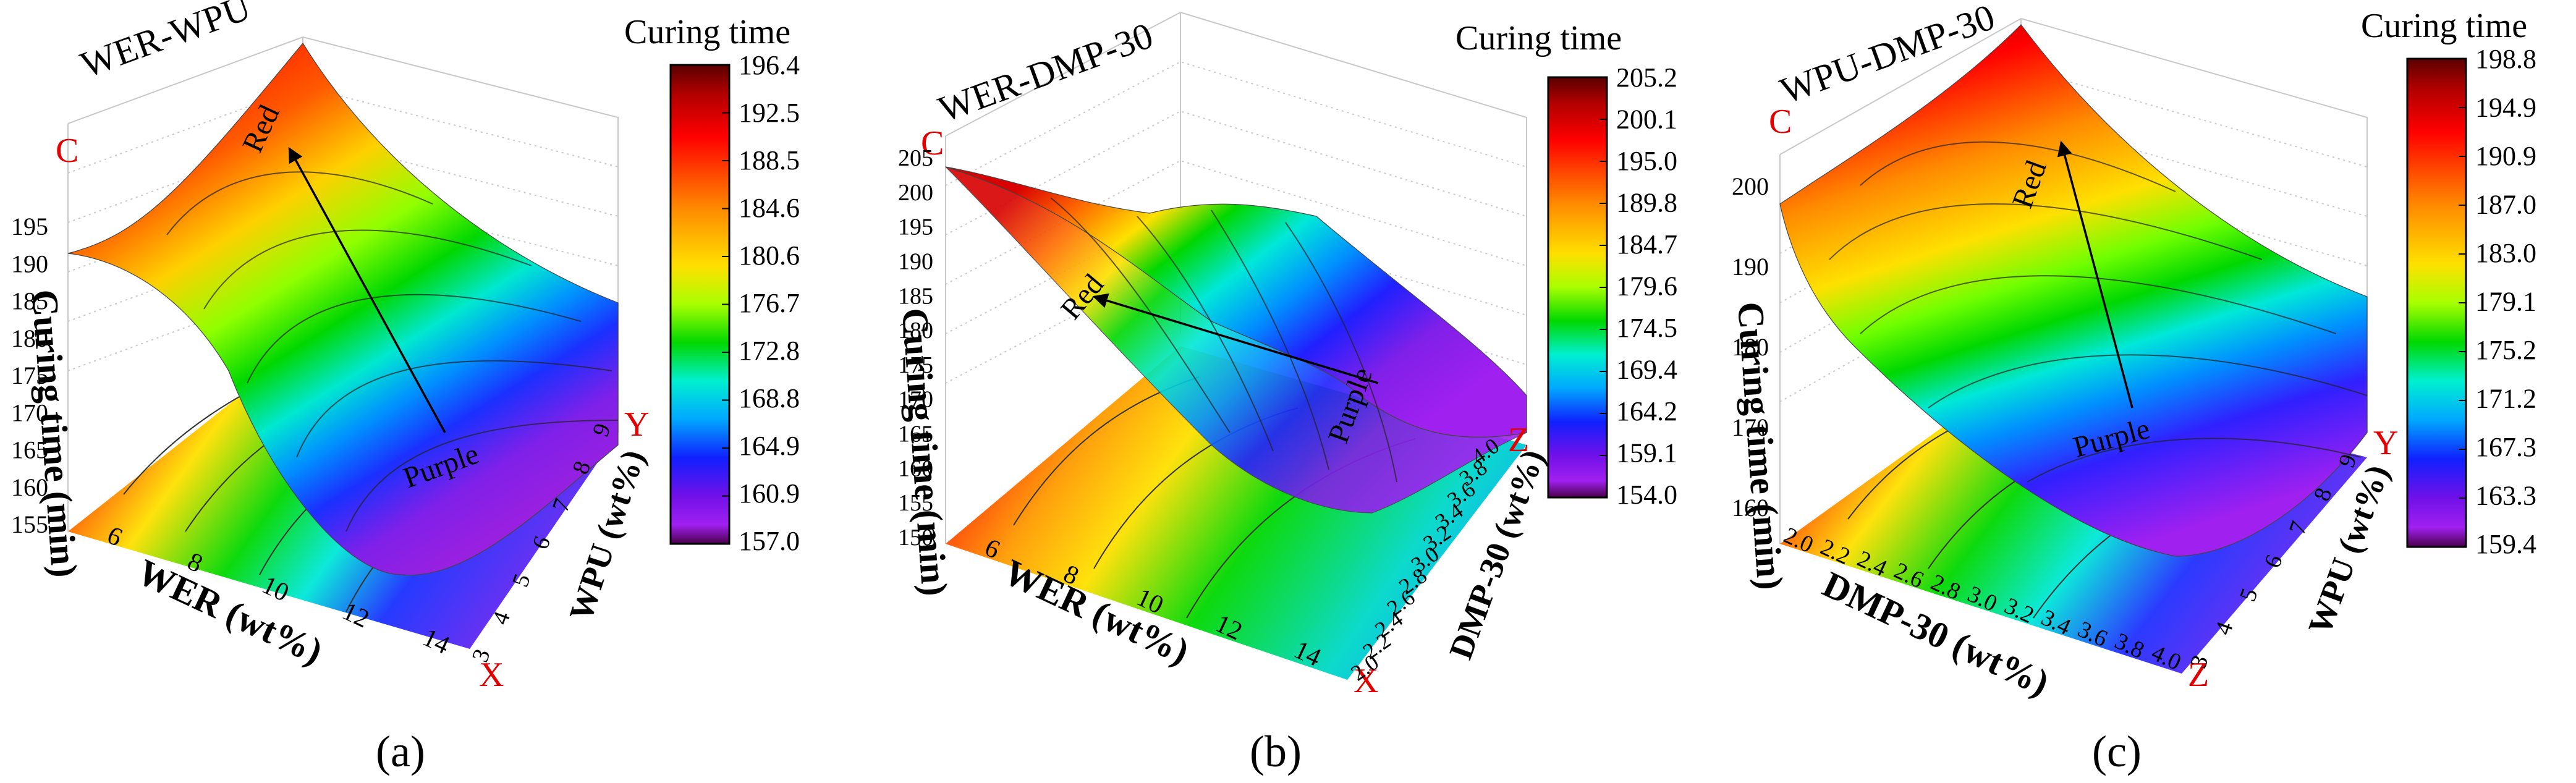 The width and height of the screenshot is (2576, 783). Describe the element at coordinates (2505, 156) in the screenshot. I see `panel-c-colorbar-tick-2: 190.9` at that location.